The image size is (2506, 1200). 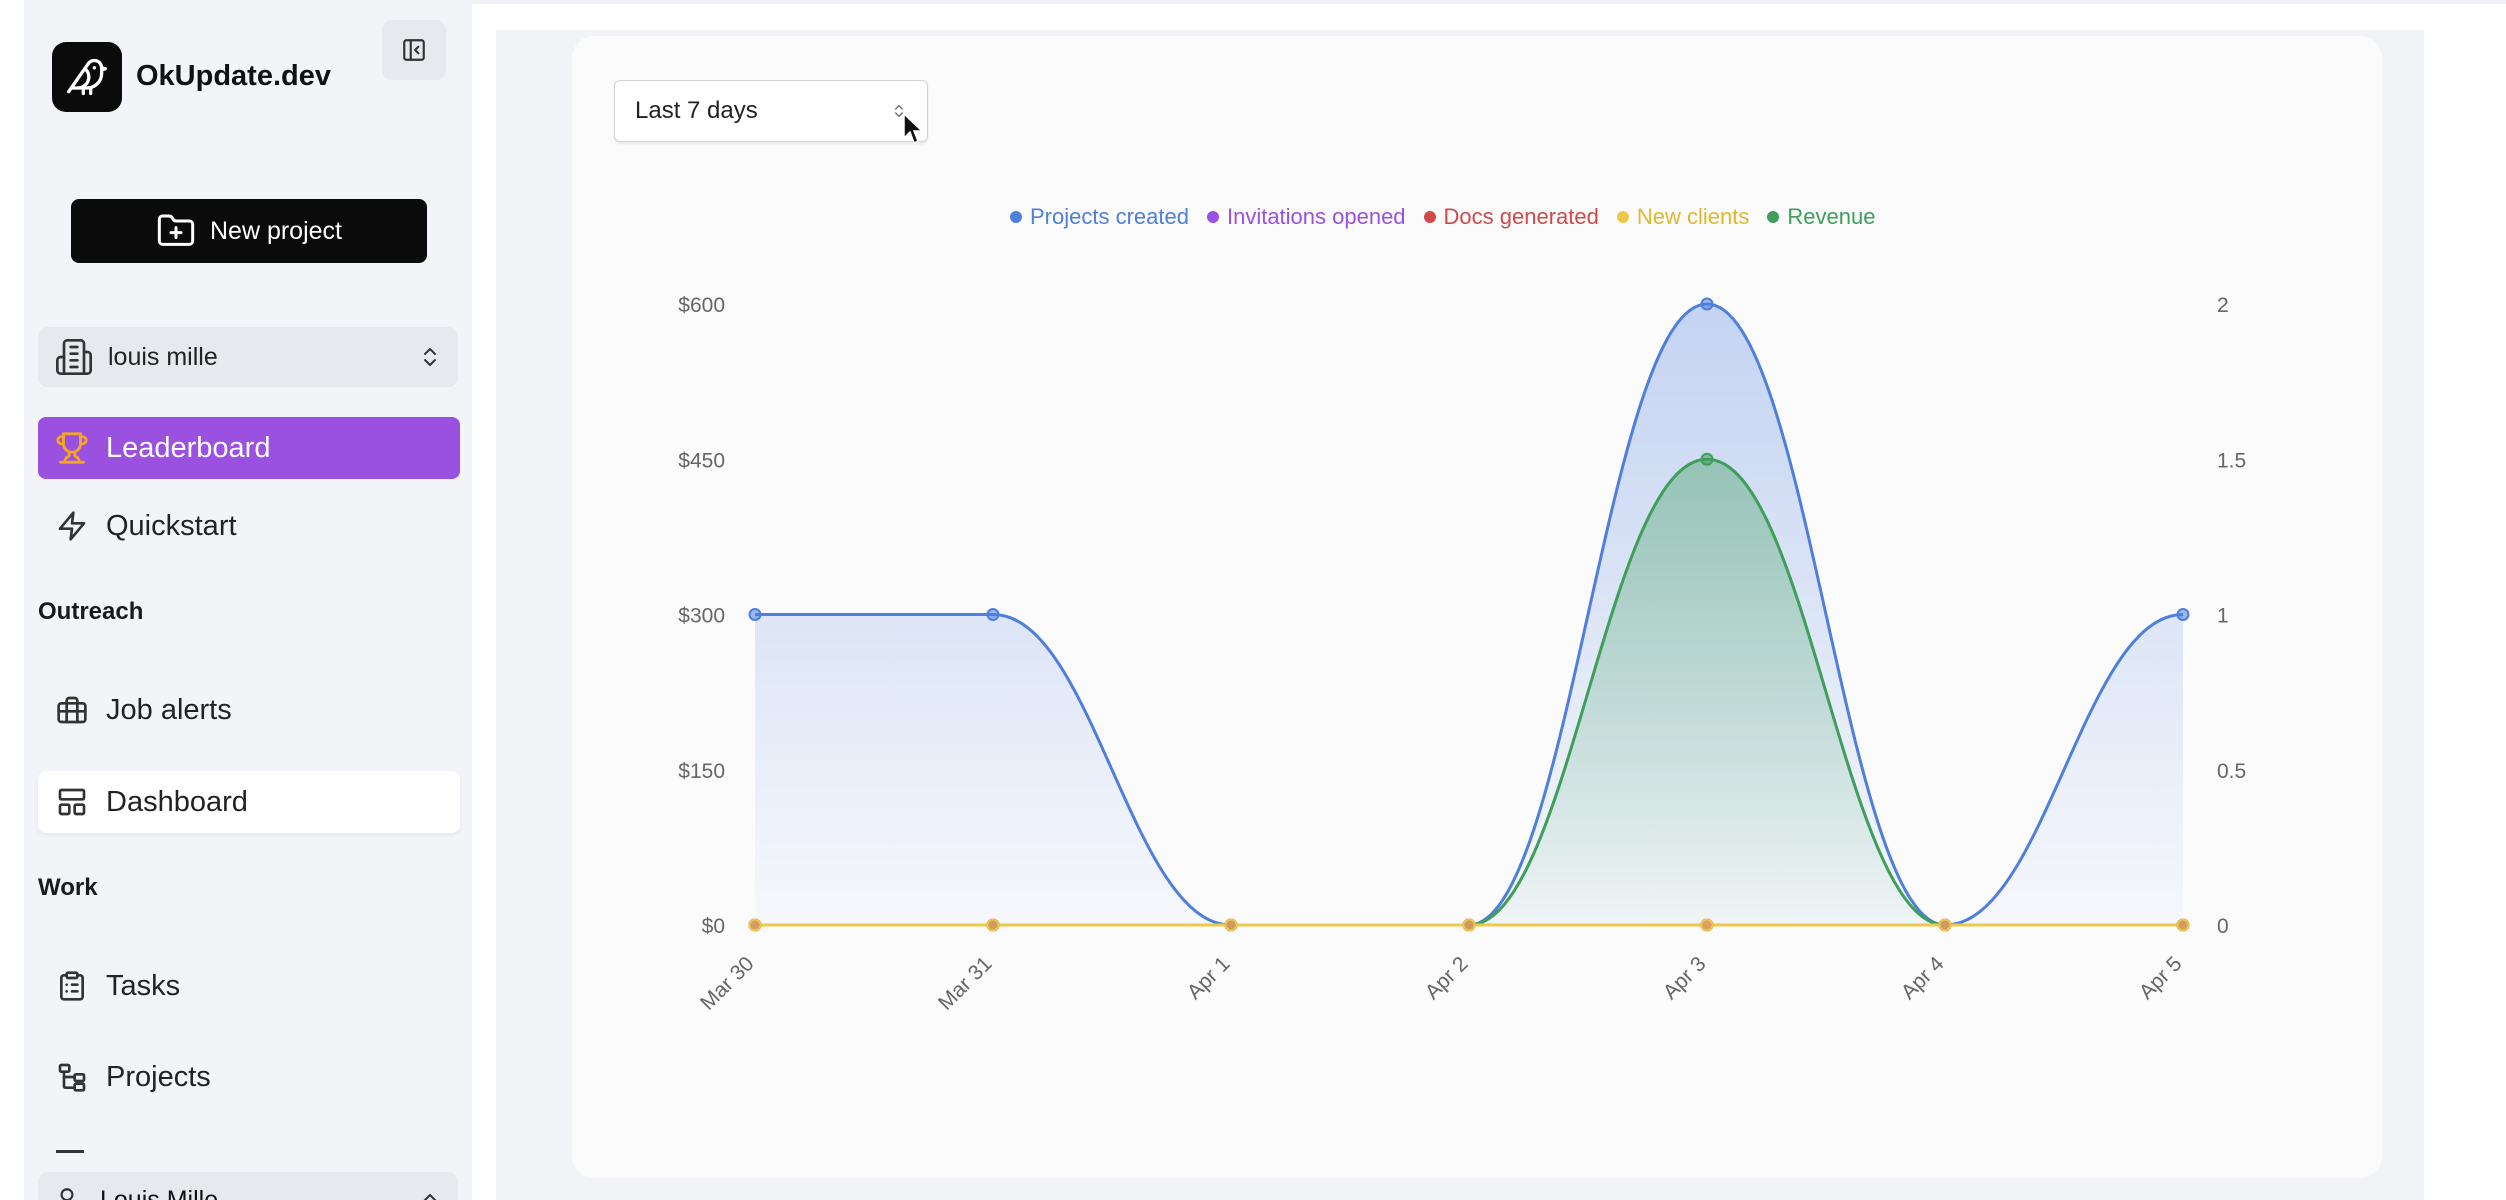 I want to click on organization-name: louis mille, so click(x=163, y=356).